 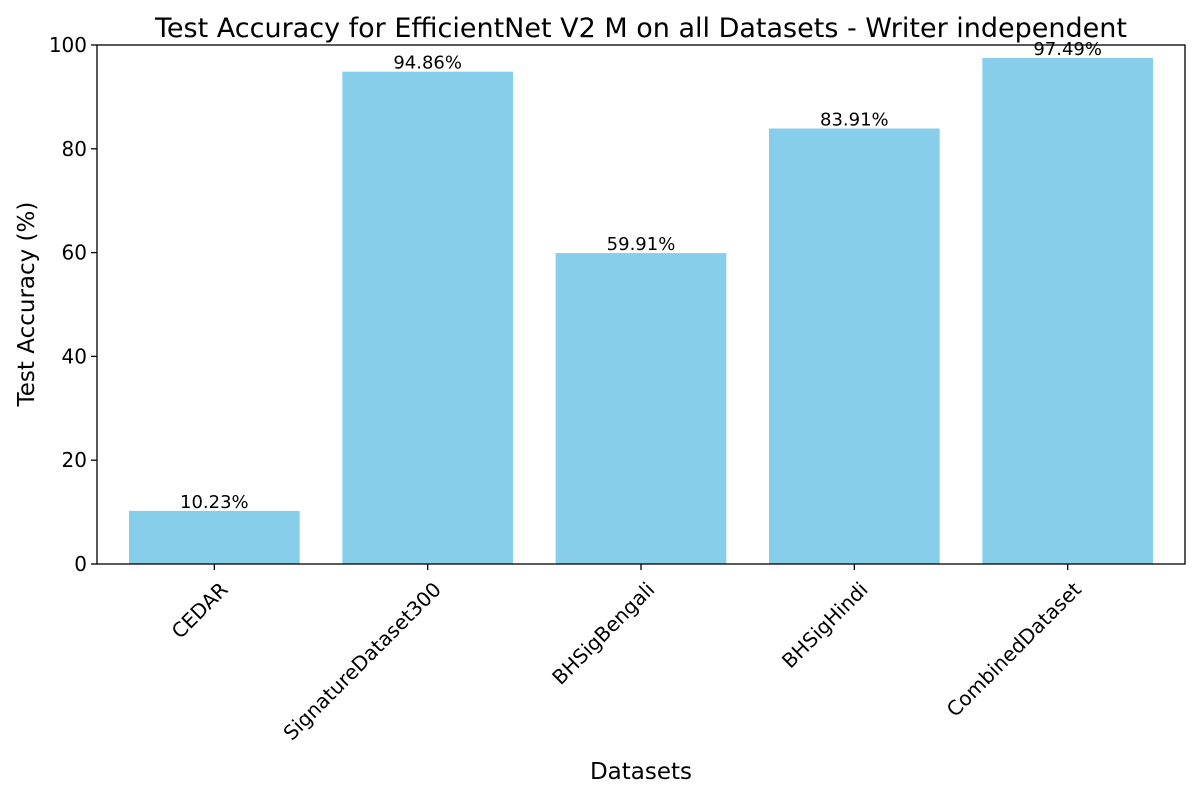 What do you see at coordinates (27, 305) in the screenshot?
I see `y-axis-label: Test Accuracy (%)` at bounding box center [27, 305].